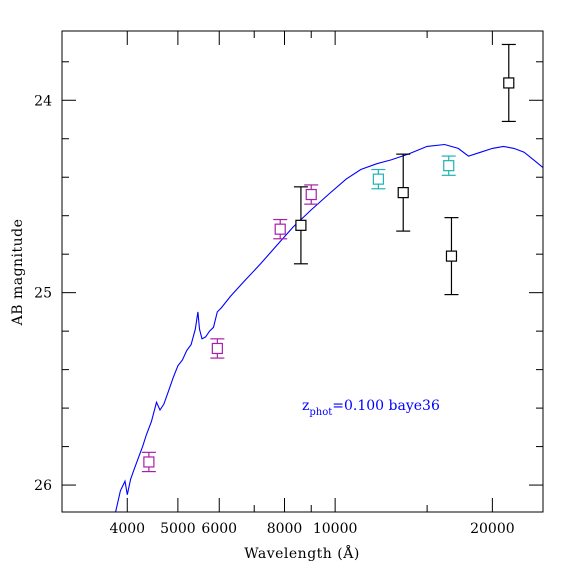  Describe the element at coordinates (178, 529) in the screenshot. I see `x-tick-label: 5000` at that location.